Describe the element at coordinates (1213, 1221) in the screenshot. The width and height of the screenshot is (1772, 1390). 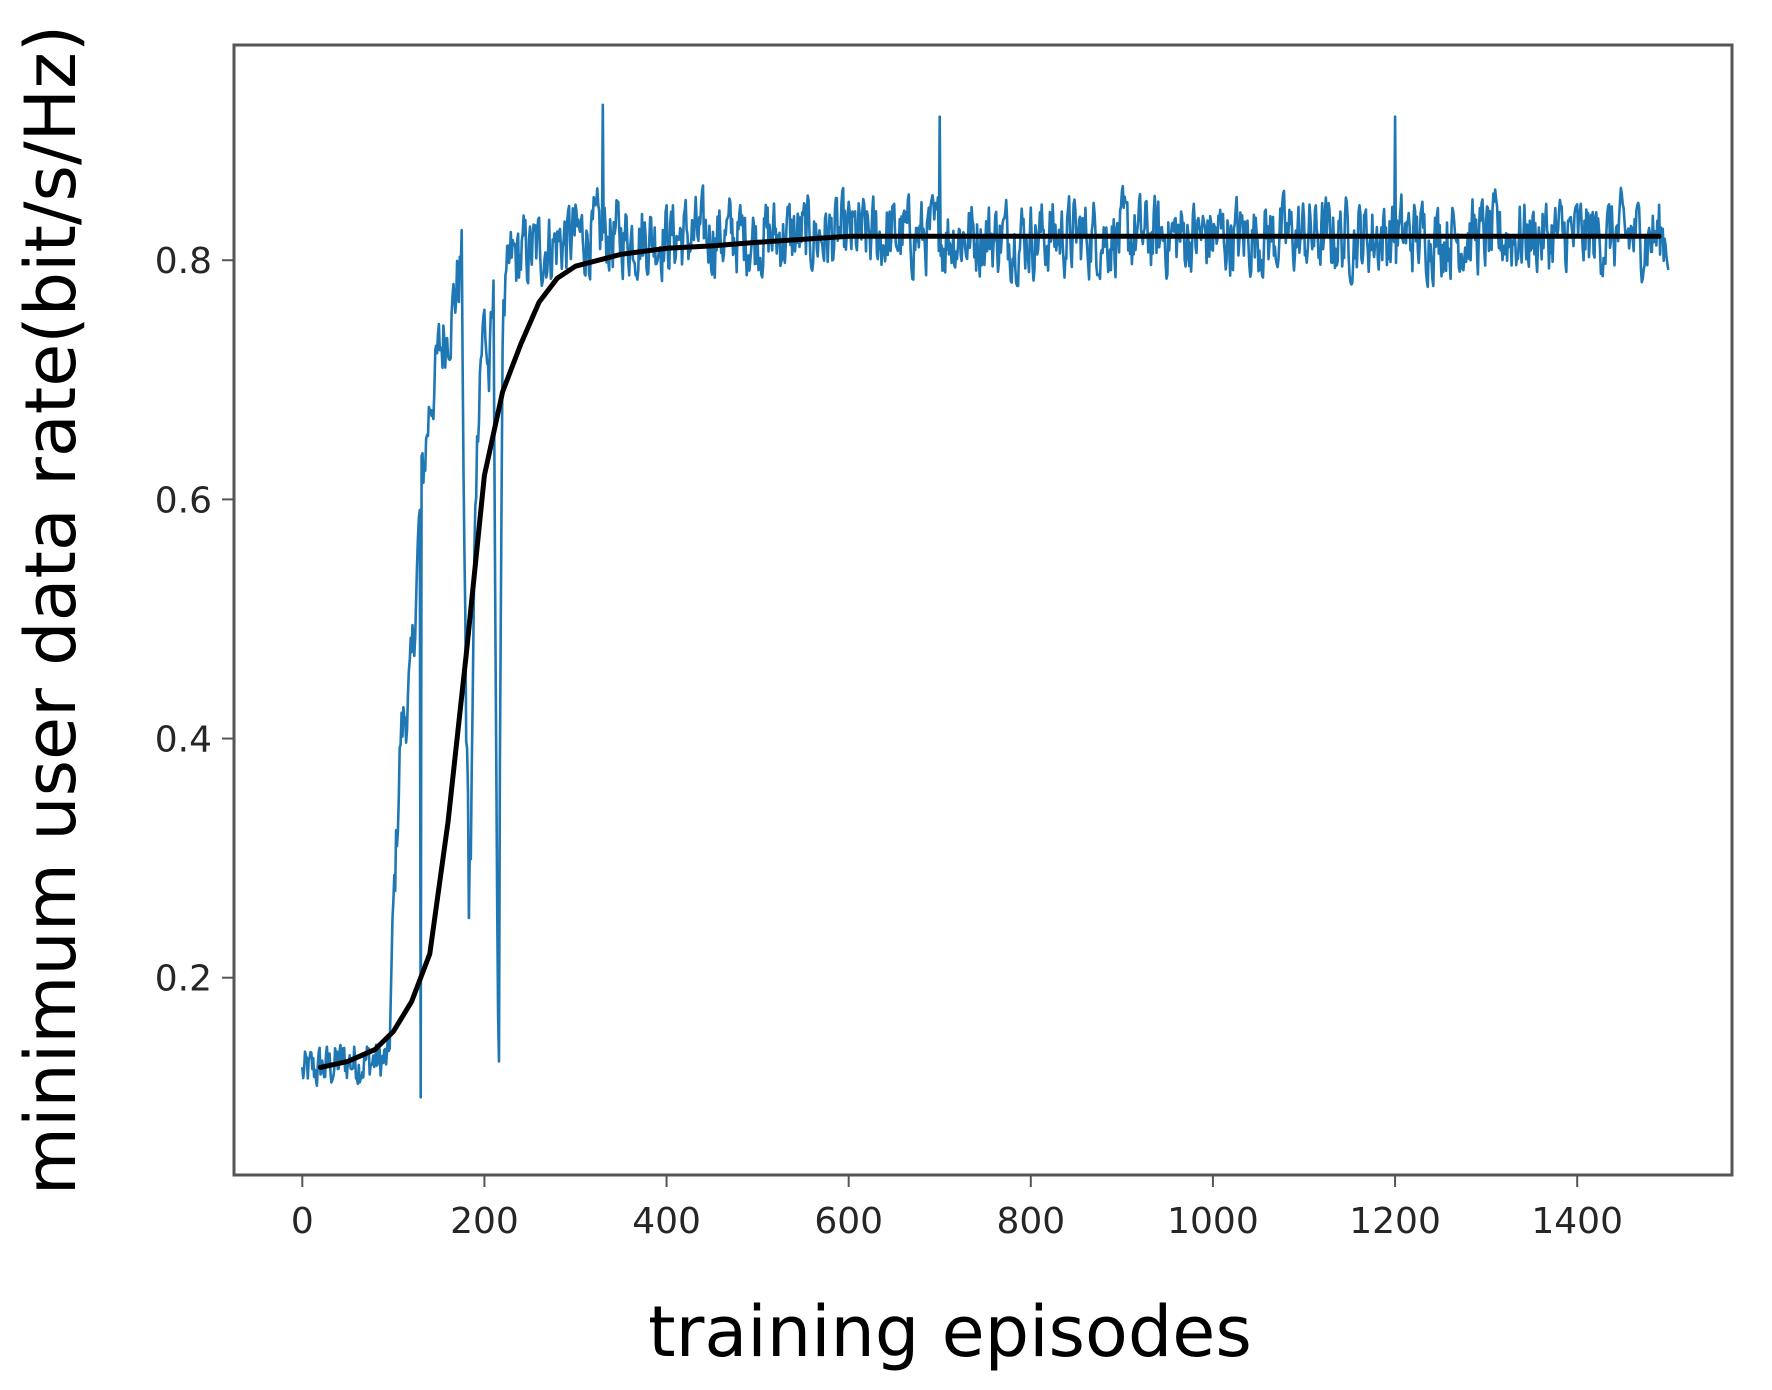
I see `x-tick-label: 1000` at that location.